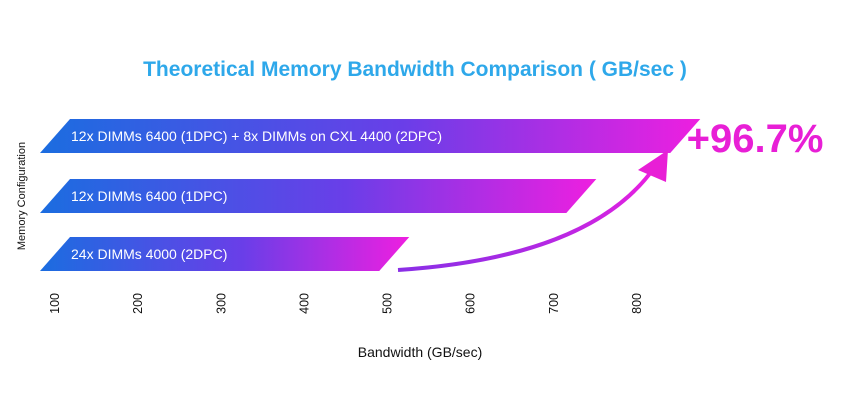  Describe the element at coordinates (388, 303) in the screenshot. I see `x-tick-label: 500` at that location.